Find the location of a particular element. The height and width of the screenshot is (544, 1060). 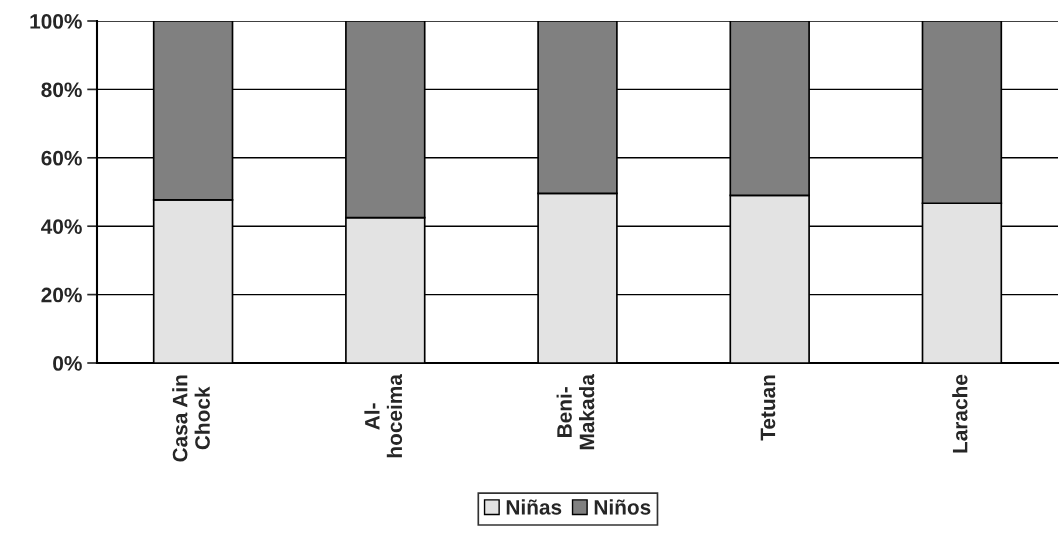

x-tick-label: Al- hoceima is located at coordinates (383, 415).